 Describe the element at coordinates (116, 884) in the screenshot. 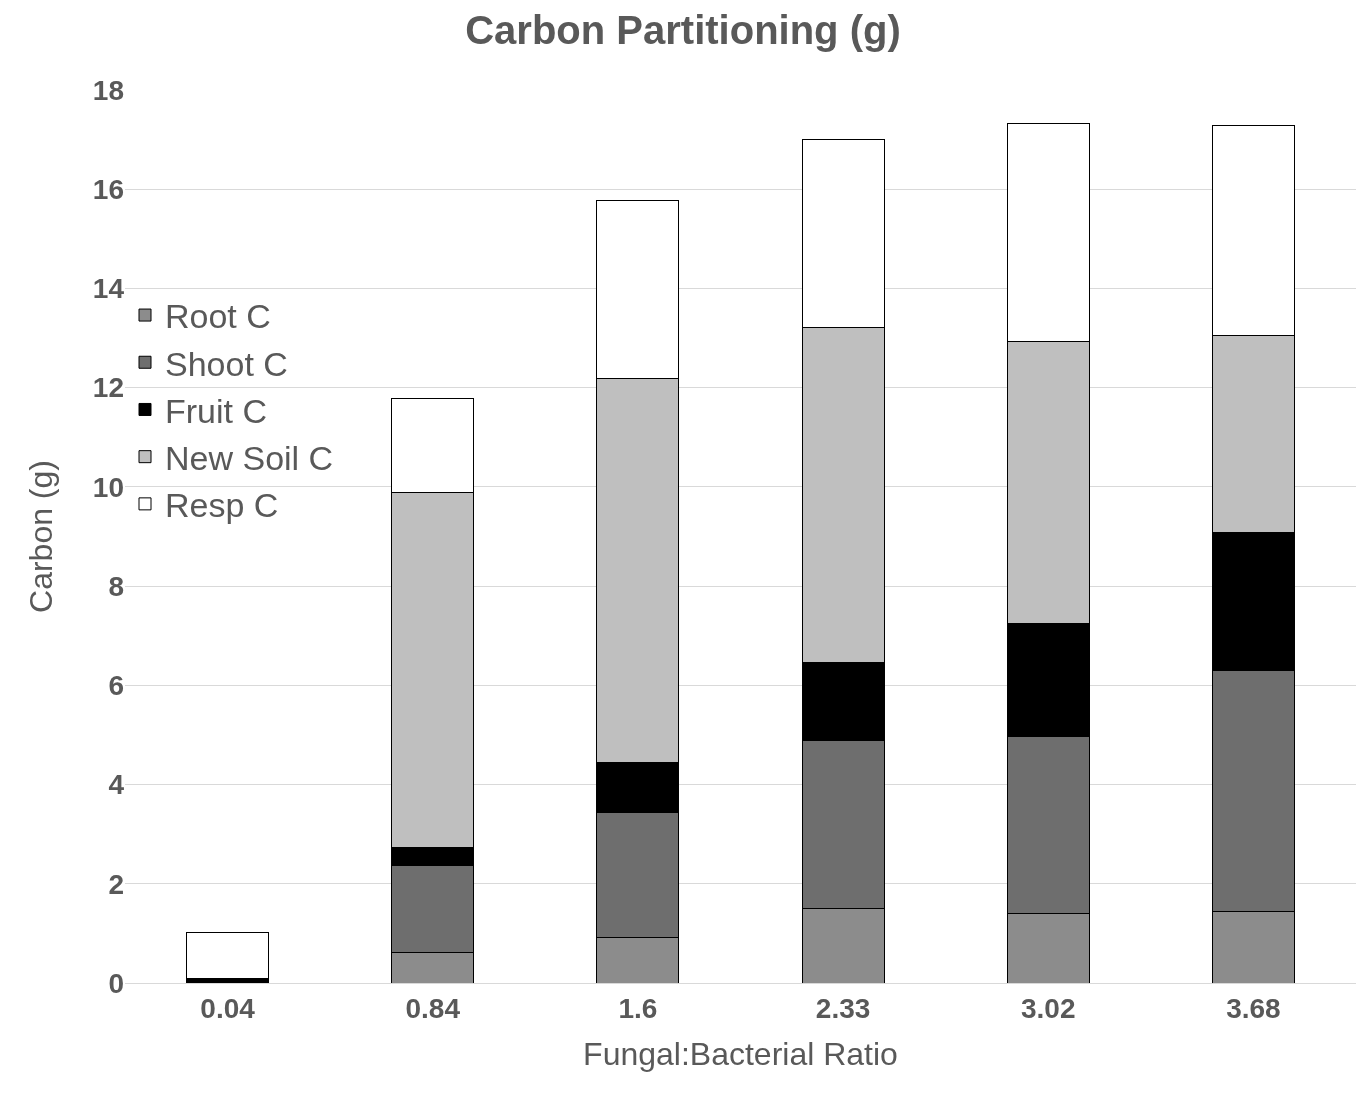

I see `y-tick-label: 2` at that location.